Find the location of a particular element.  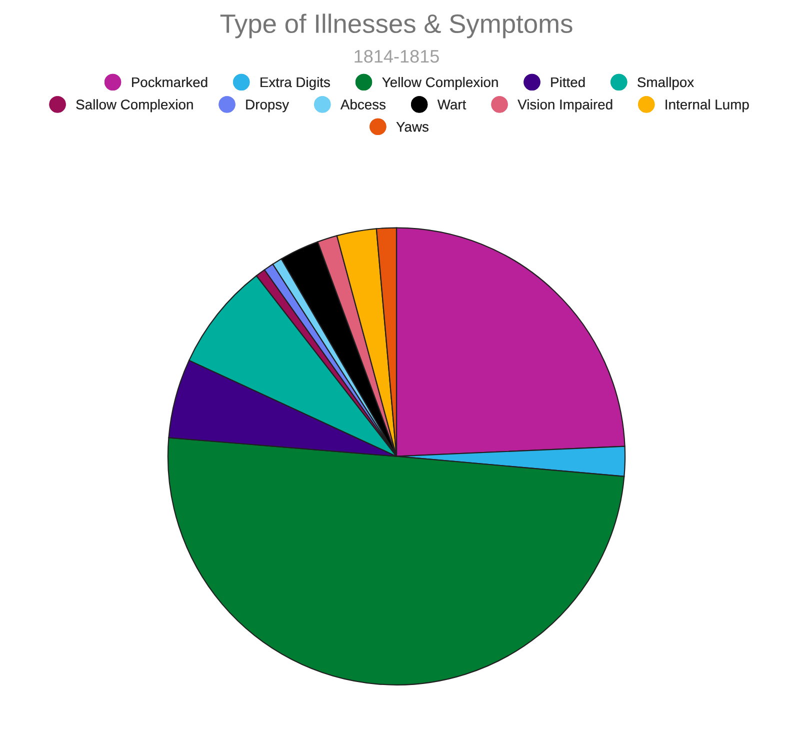

legend-label: Wart is located at coordinates (451, 105).